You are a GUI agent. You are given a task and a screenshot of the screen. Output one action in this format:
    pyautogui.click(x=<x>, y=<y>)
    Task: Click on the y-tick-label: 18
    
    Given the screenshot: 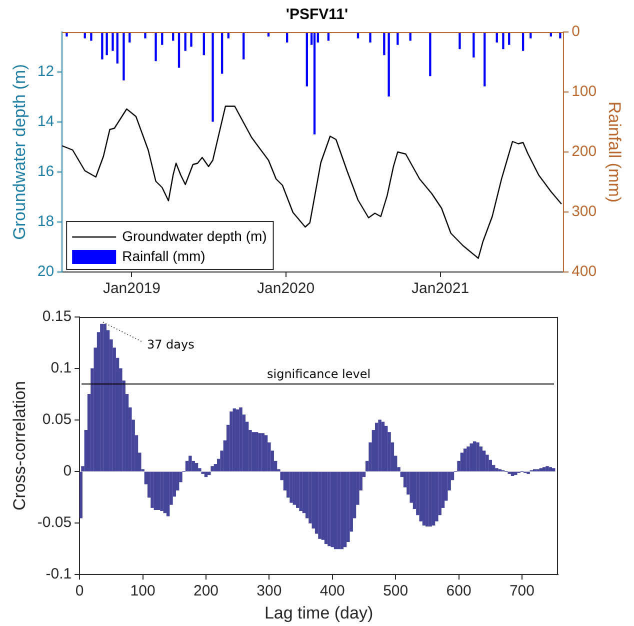 What is the action you would take?
    pyautogui.click(x=45, y=221)
    